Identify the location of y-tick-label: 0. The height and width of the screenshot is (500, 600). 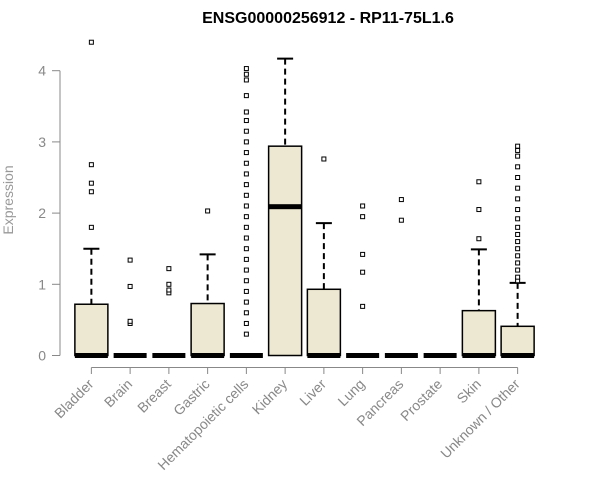
(42, 356).